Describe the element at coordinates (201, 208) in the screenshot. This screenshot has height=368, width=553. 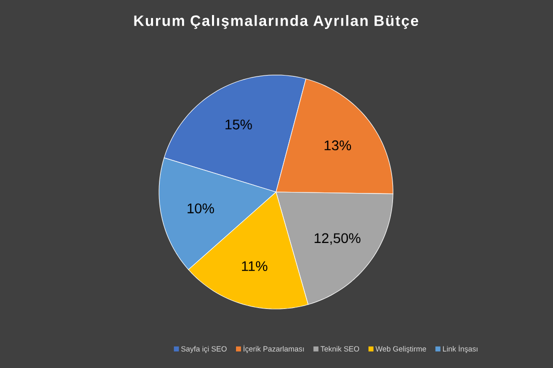
I see `data-label: 10%` at that location.